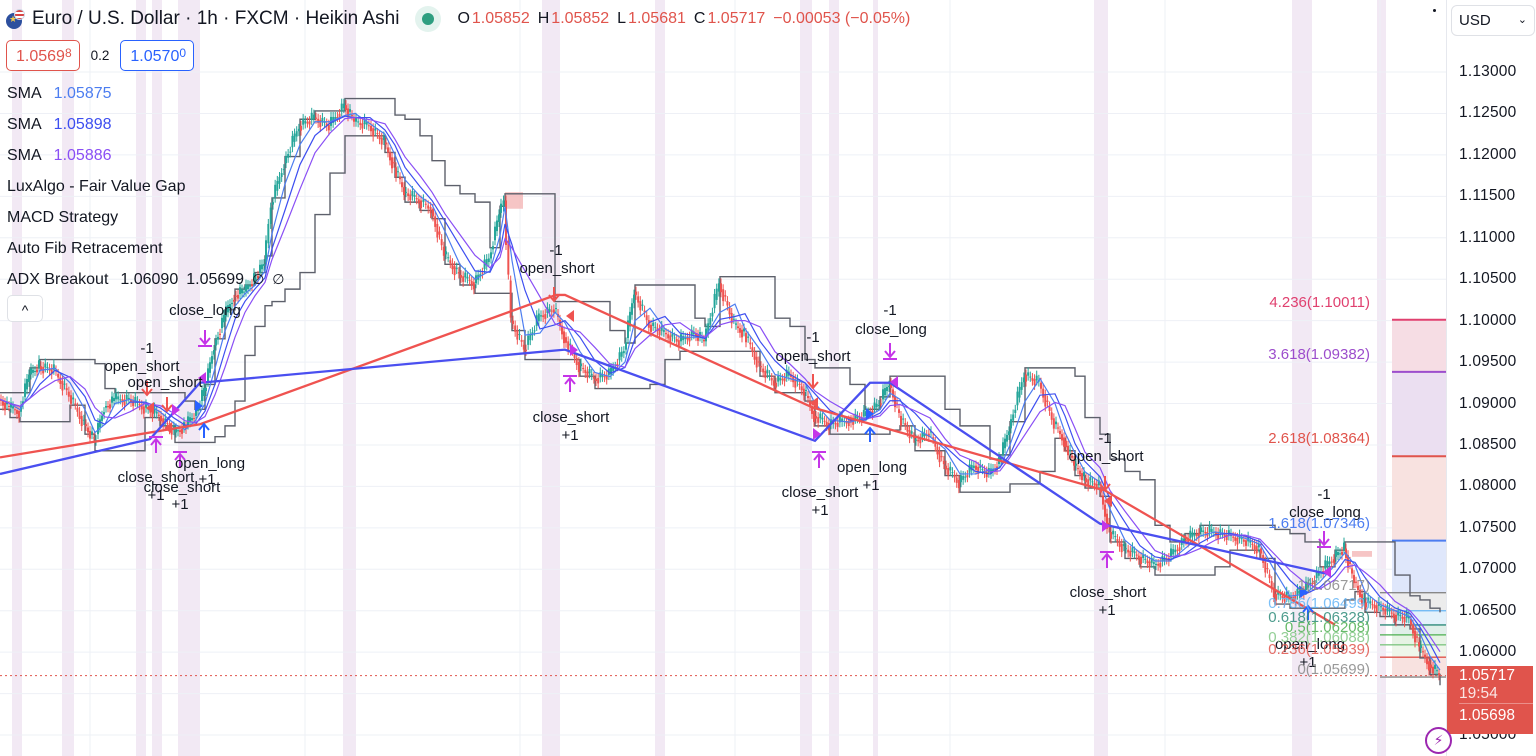  What do you see at coordinates (145, 155) in the screenshot?
I see `indicator-sma-3: SMA 1.05886` at bounding box center [145, 155].